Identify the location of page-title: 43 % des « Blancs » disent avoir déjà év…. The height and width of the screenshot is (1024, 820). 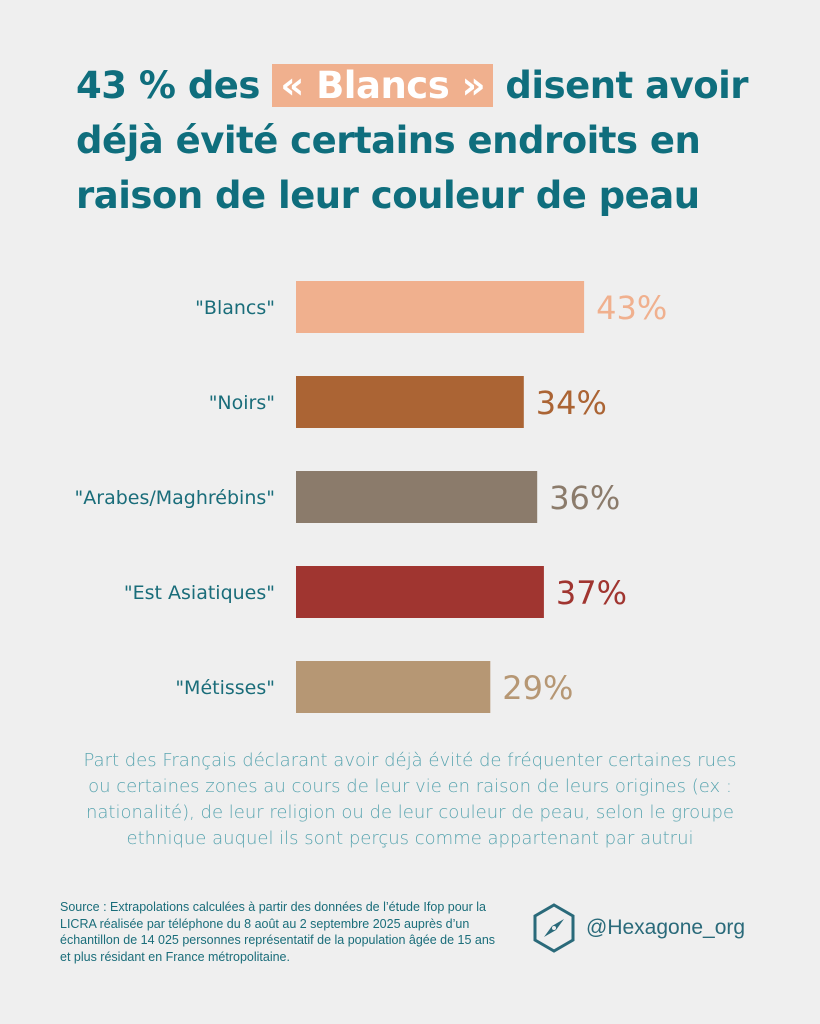
(426, 140).